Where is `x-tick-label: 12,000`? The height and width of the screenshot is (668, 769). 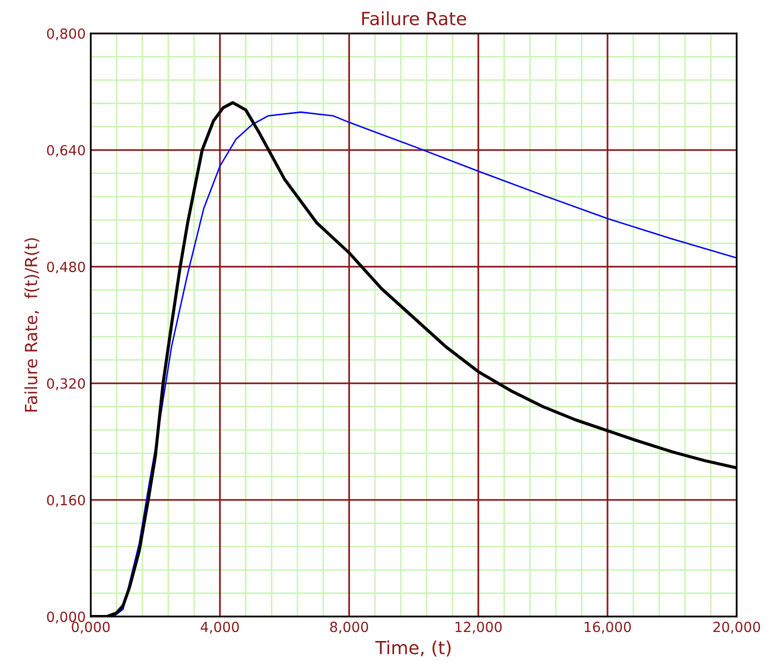
x-tick-label: 12,000 is located at coordinates (479, 628).